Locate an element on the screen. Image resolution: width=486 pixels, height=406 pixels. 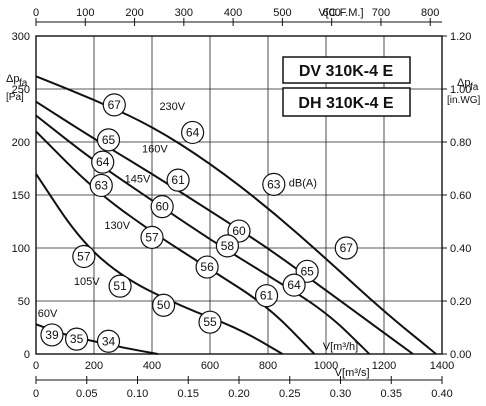
sound-level-label: 51 is located at coordinates (120, 286).